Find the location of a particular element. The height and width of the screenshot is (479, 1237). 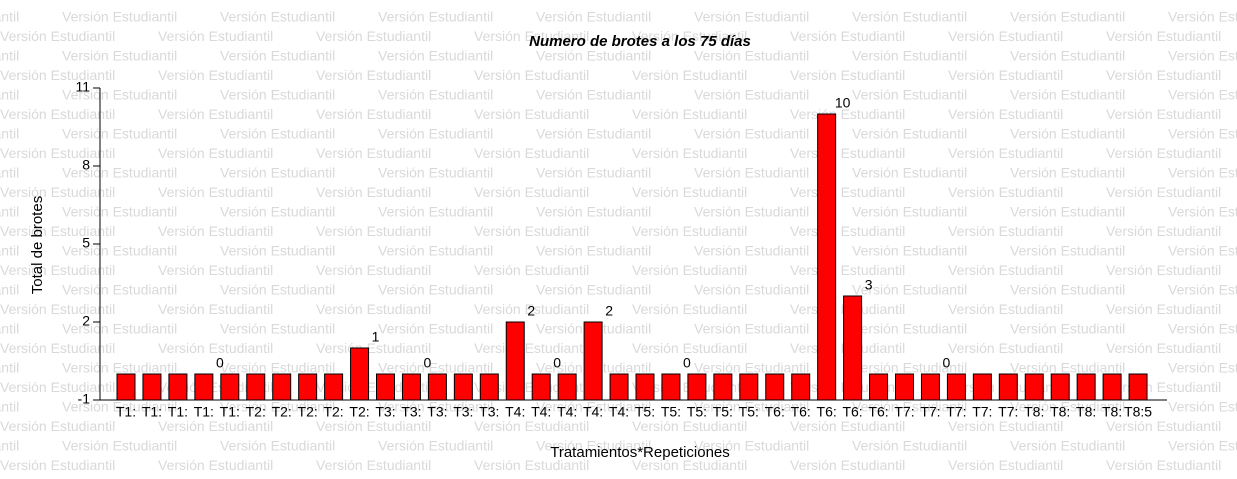

x-axis-label: Tratamientos*Repeticiones is located at coordinates (640, 452).